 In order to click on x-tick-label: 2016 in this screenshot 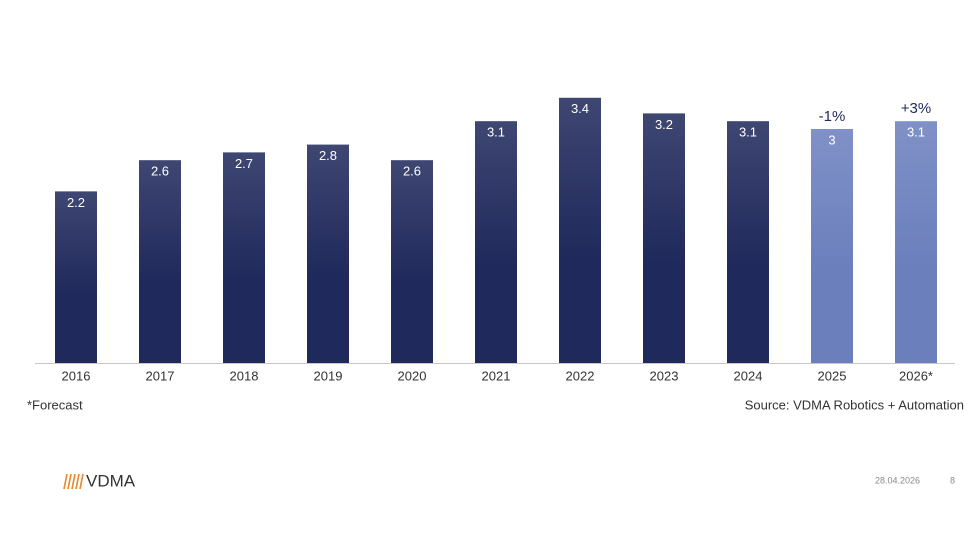, I will do `click(76, 375)`.